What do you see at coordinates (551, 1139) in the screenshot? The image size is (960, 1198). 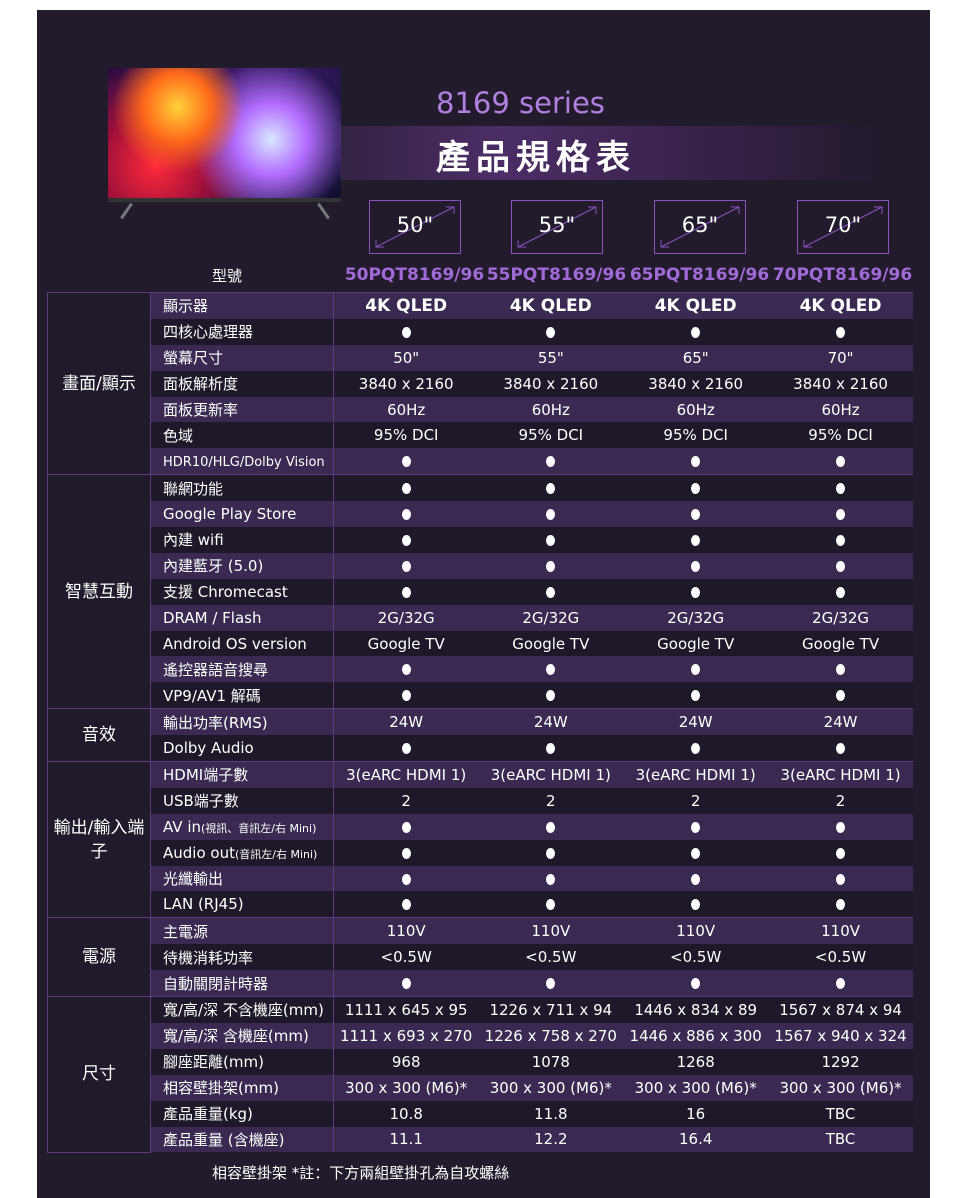 I see `spec-value: 12.2` at bounding box center [551, 1139].